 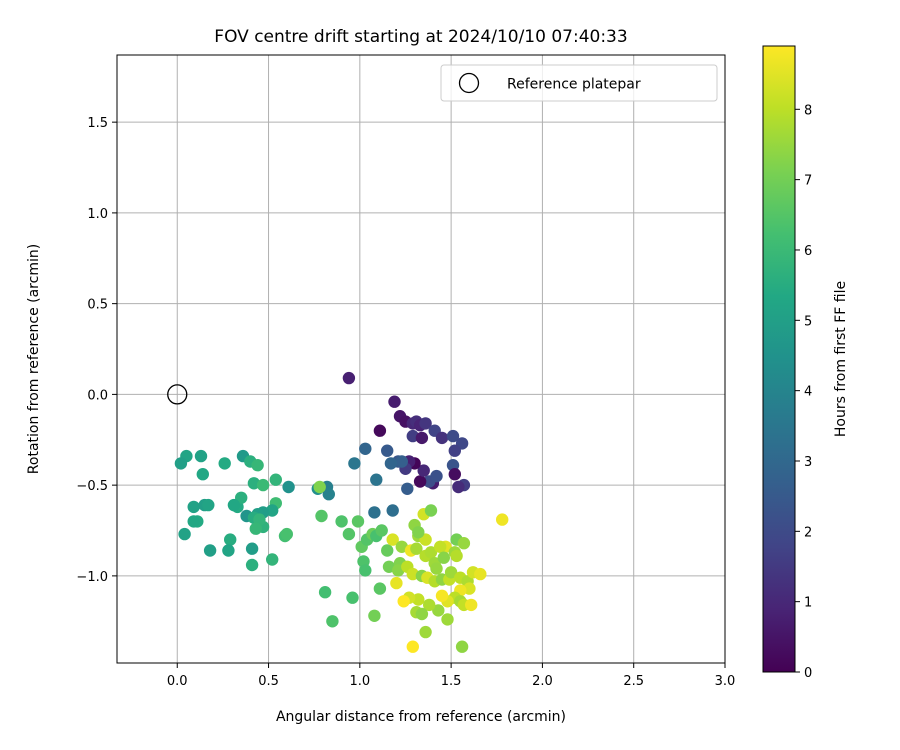 What do you see at coordinates (808, 462) in the screenshot?
I see `colorbar-tick-label: 3` at bounding box center [808, 462].